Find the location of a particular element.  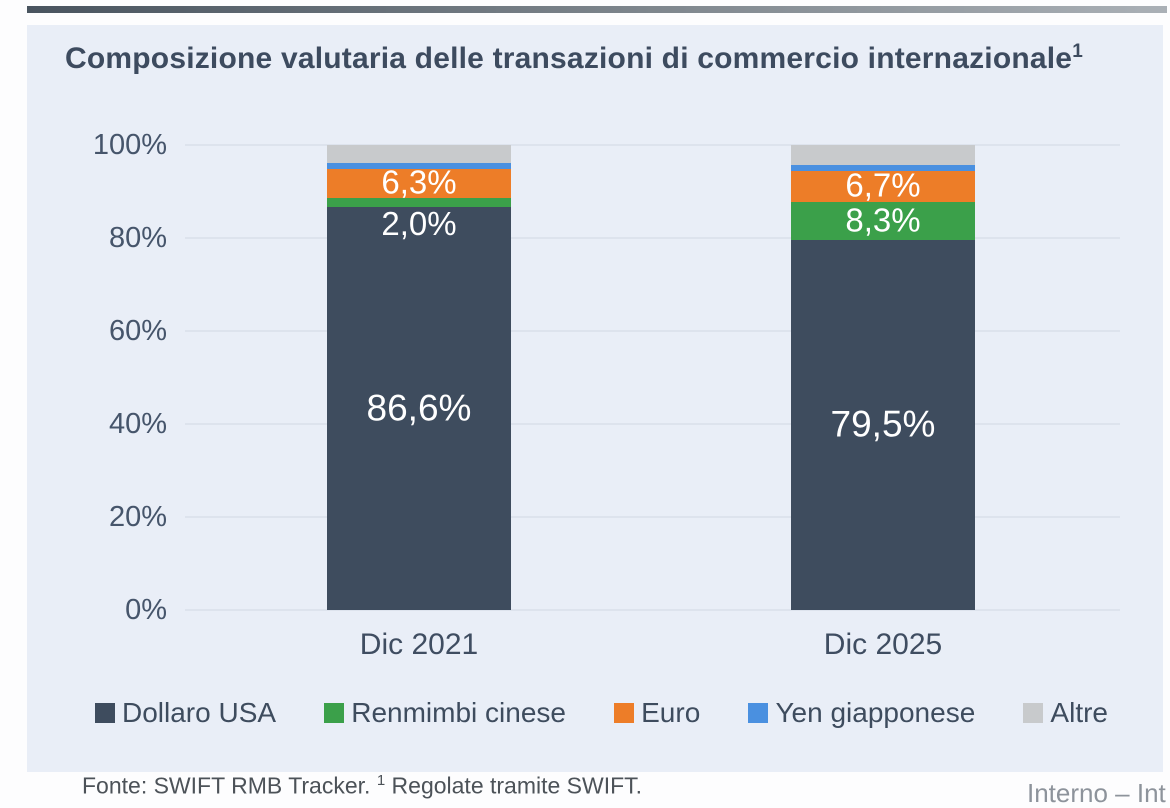

legend-item-euro: Euro is located at coordinates (657, 713).